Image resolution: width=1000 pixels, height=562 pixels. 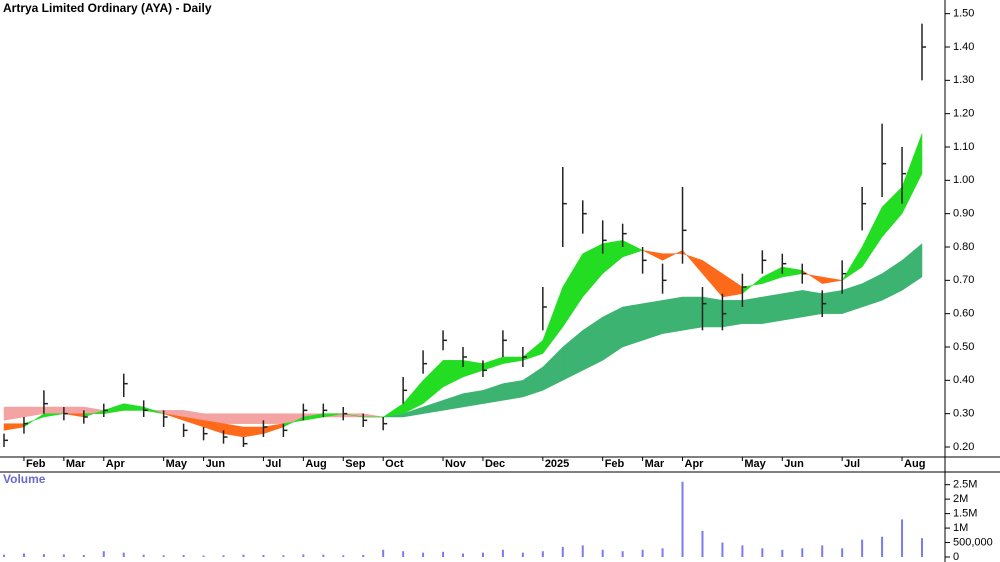 I want to click on y-tick-label: 2M, so click(x=960, y=499).